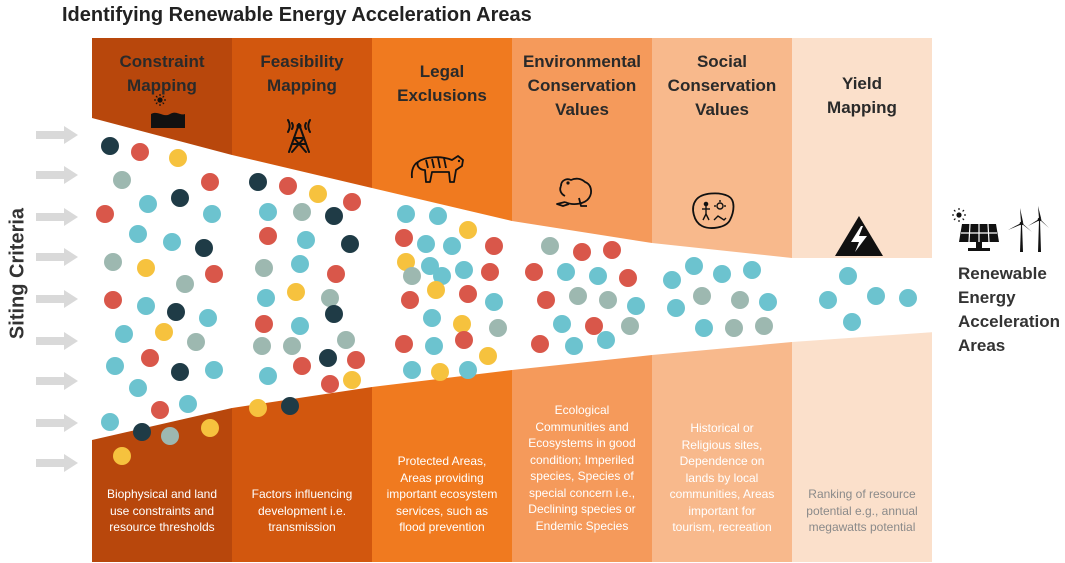  I want to click on result-label: Renewable Energy Acceleration Areas, so click(1009, 310).